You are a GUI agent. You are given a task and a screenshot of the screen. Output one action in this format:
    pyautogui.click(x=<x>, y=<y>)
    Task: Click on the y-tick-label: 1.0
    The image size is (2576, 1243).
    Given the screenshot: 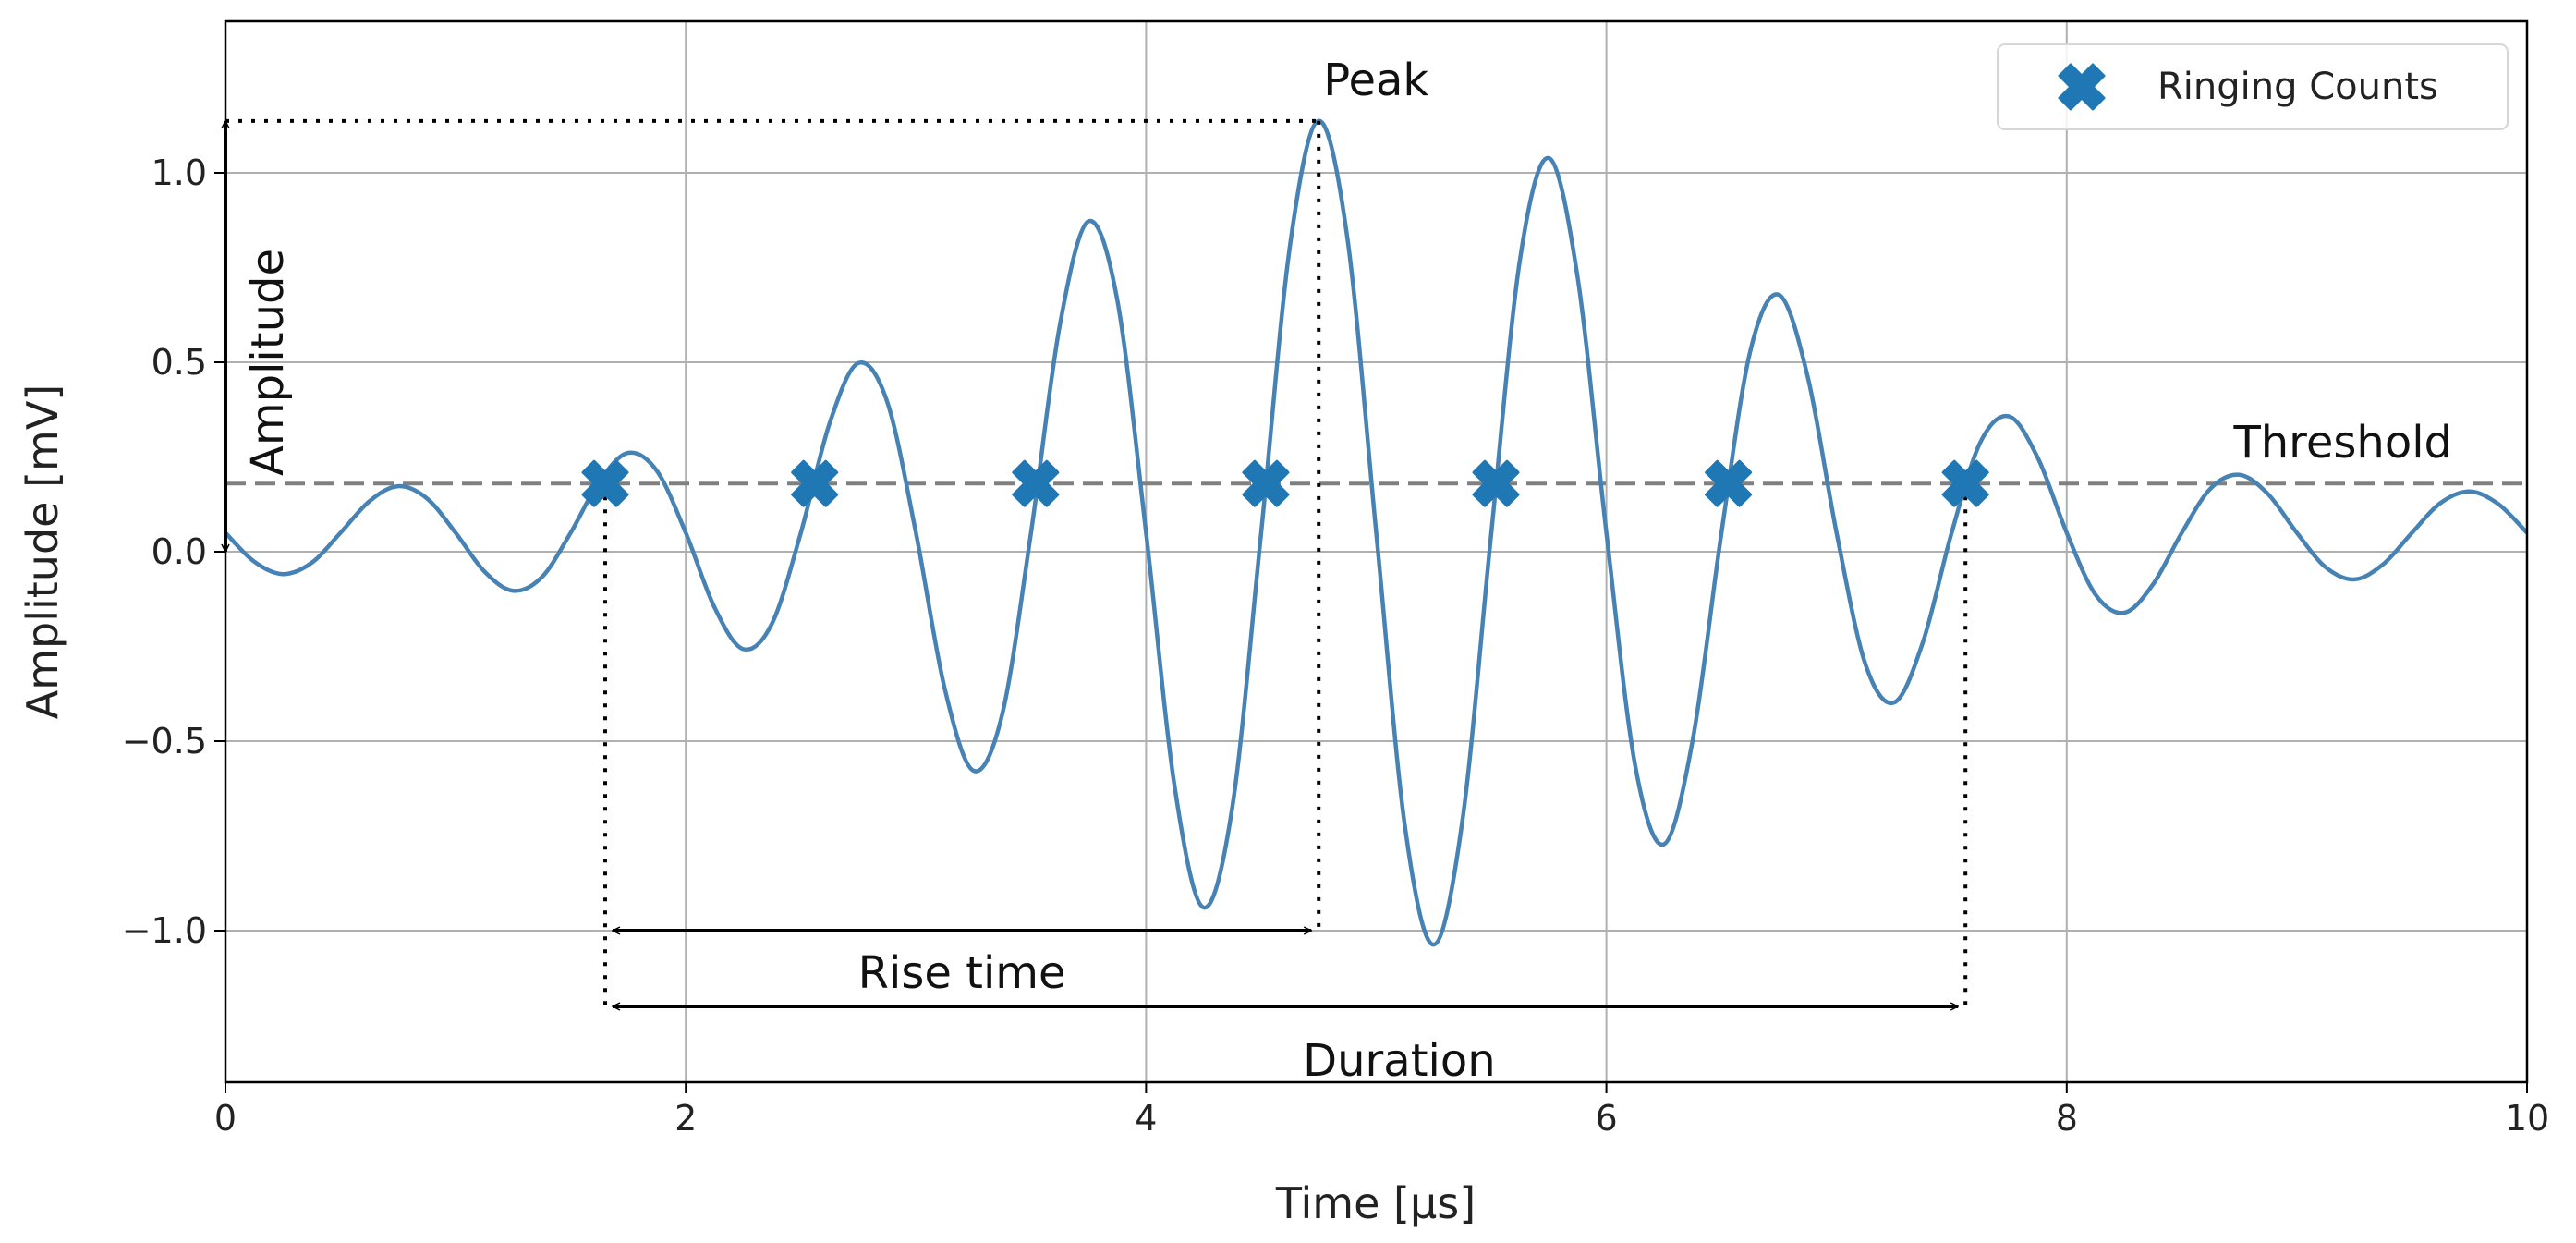 What is the action you would take?
    pyautogui.click(x=179, y=172)
    